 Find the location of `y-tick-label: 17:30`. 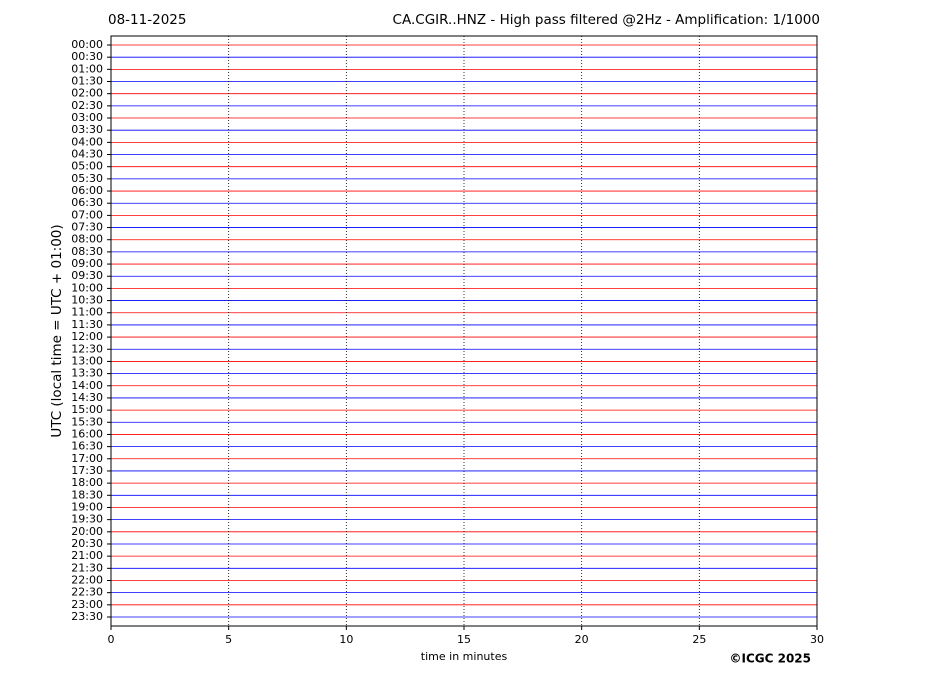

y-tick-label: 17:30 is located at coordinates (87, 470).